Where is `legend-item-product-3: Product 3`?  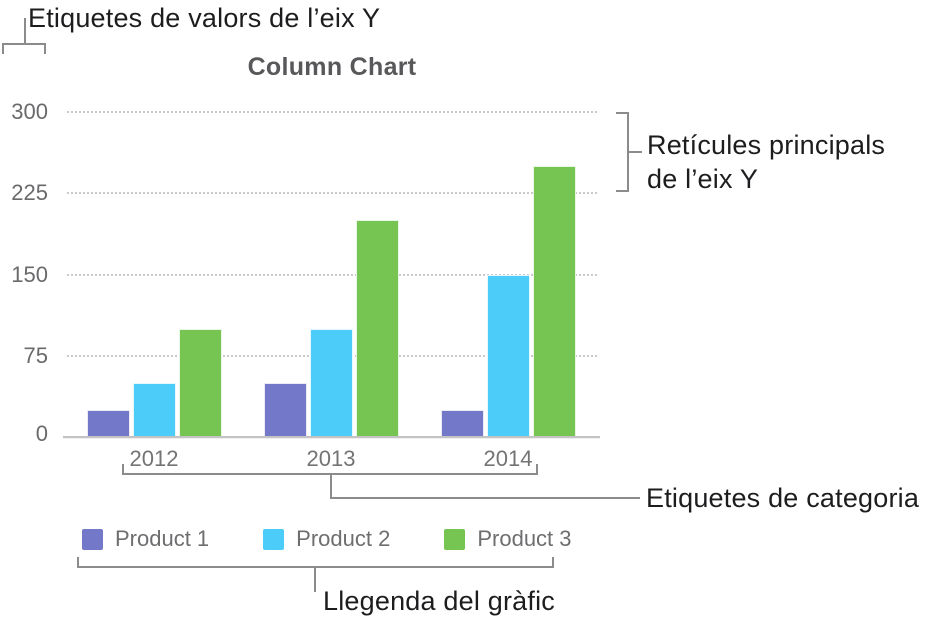
legend-item-product-3: Product 3 is located at coordinates (508, 538).